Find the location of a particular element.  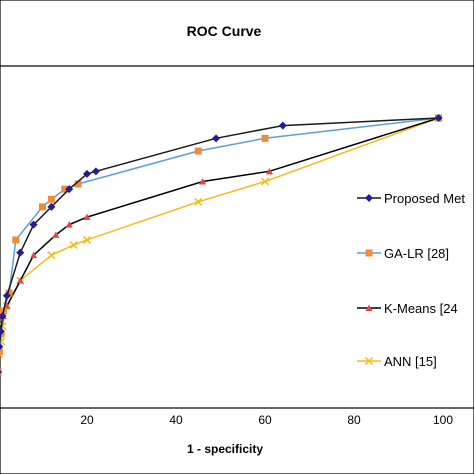

legend-entry: GA-LR [28] is located at coordinates (403, 253).